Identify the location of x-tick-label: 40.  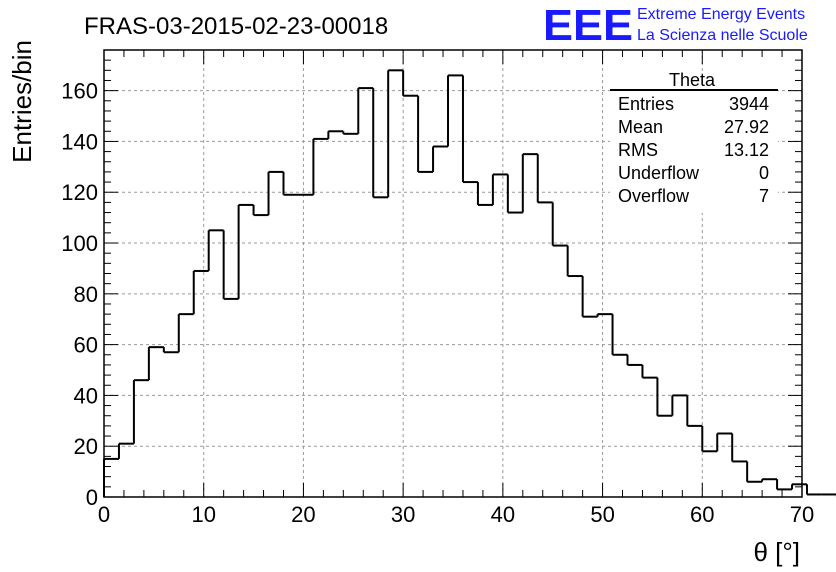
(503, 514).